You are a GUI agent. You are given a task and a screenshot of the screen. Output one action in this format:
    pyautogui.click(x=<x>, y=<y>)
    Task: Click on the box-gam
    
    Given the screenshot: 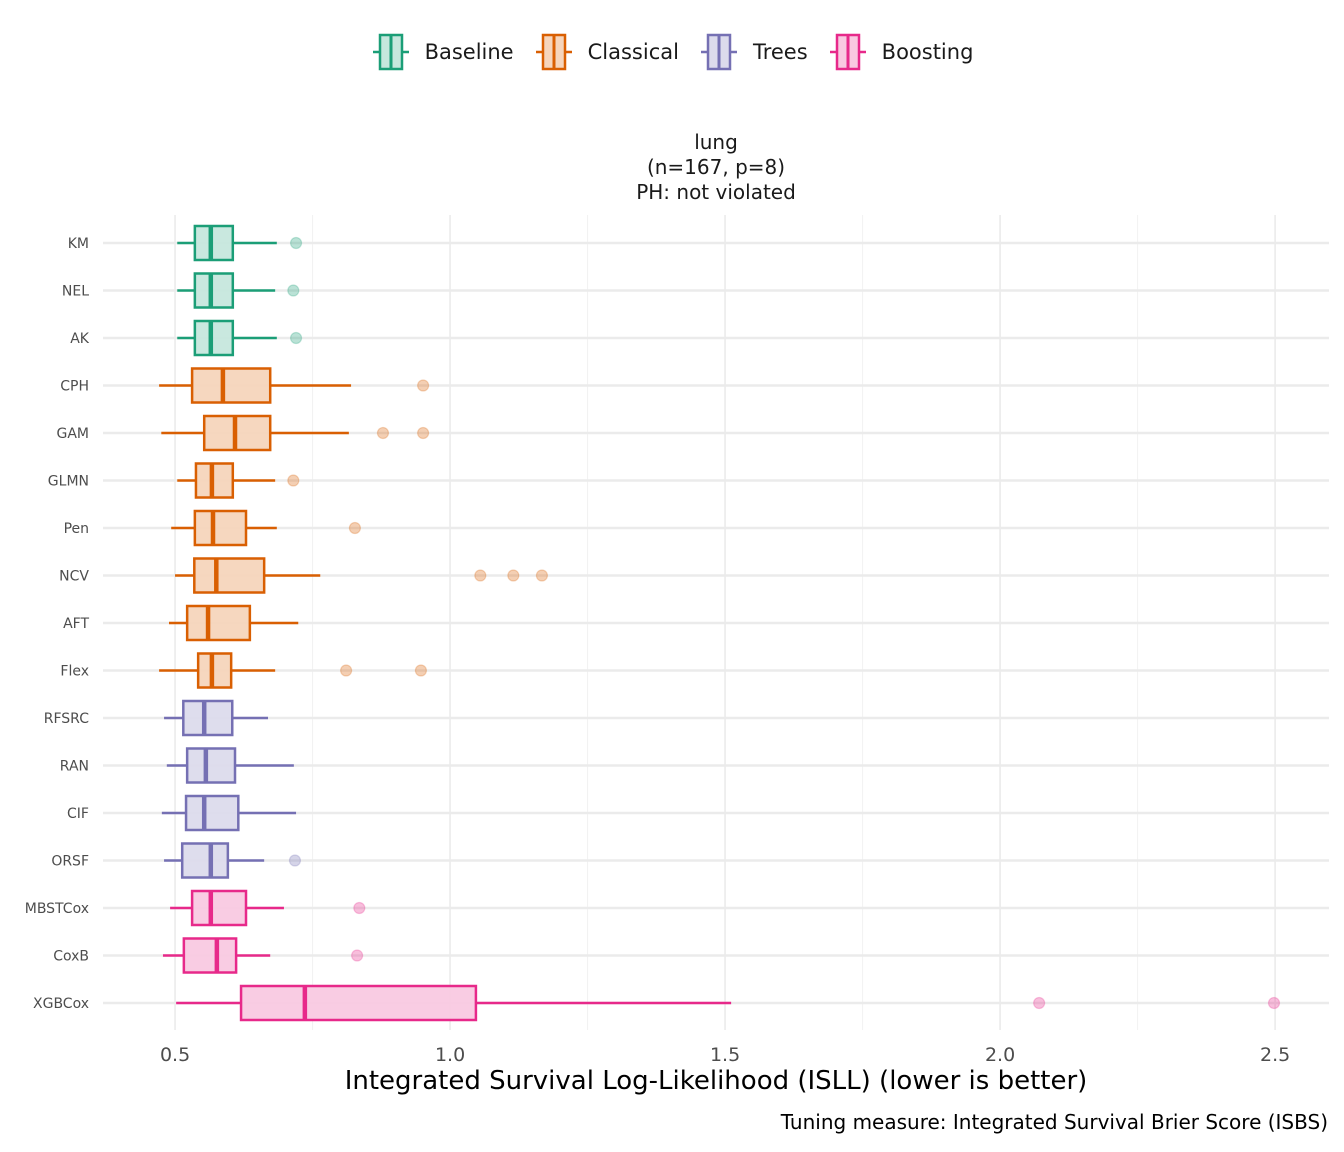 What is the action you would take?
    pyautogui.click(x=295, y=433)
    